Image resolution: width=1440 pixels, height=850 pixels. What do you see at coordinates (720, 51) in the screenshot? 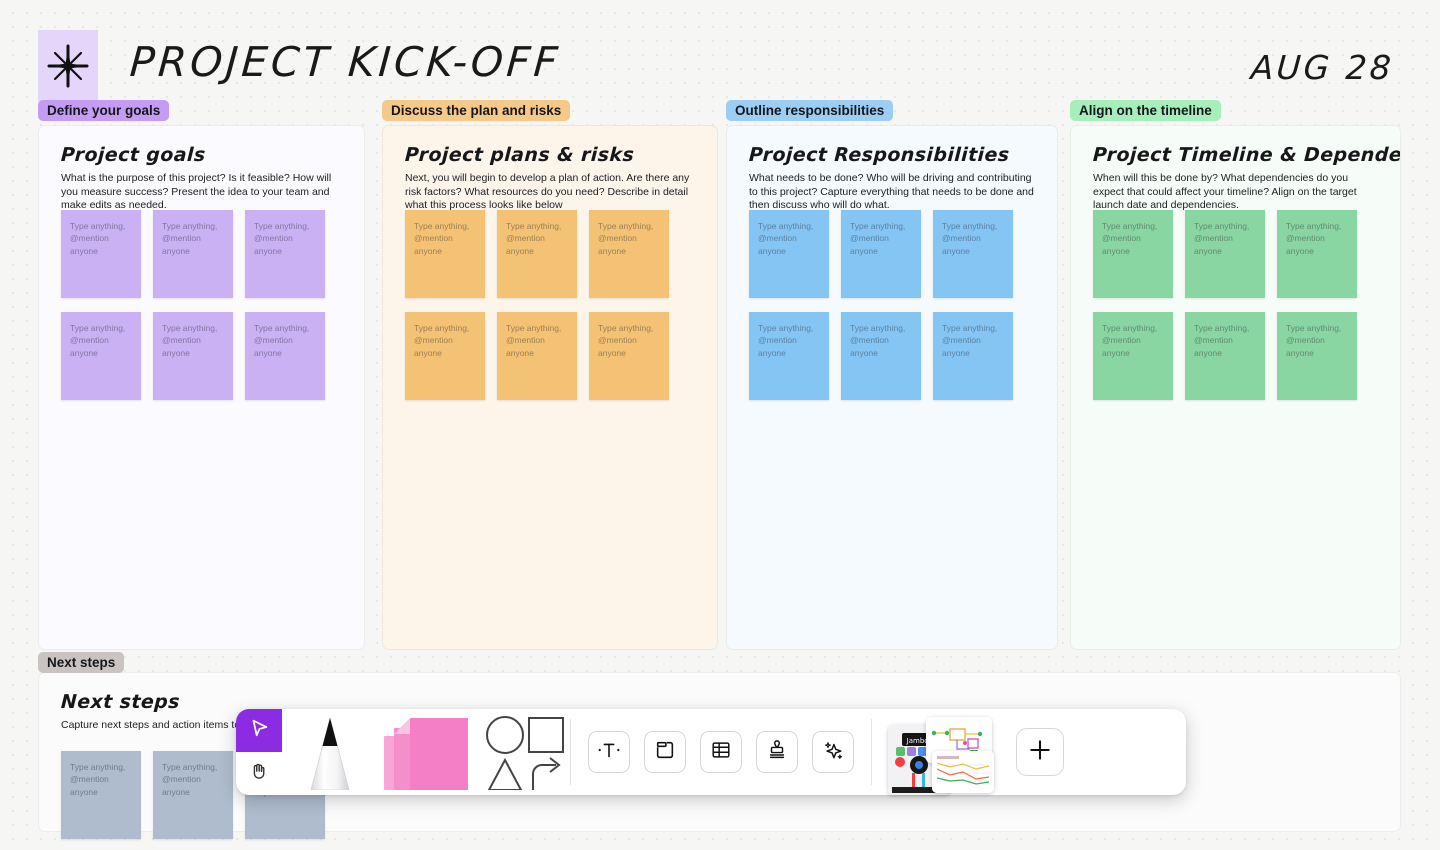
I see `board-header: PROJECT KICK-OFF AUG 28` at bounding box center [720, 51].